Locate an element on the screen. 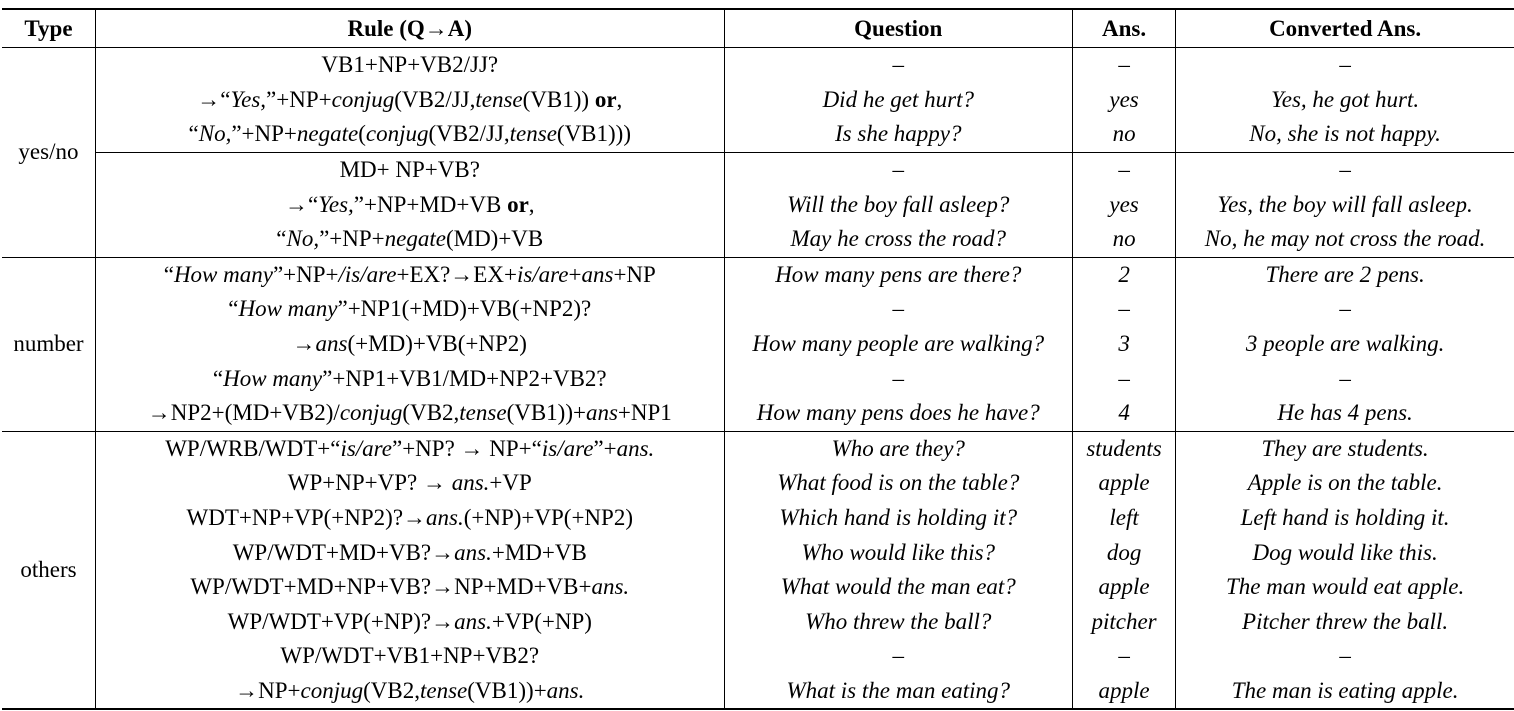  rule-segment: (MD)+VB is located at coordinates (494, 239).